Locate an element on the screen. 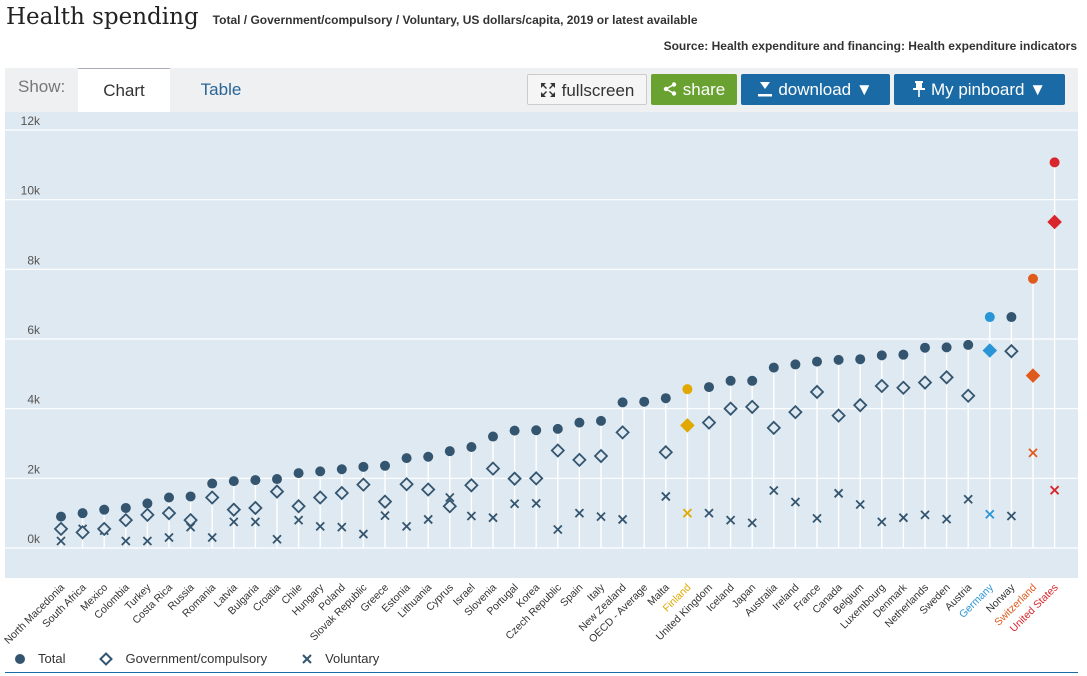 This screenshot has height=676, width=1087. download-icon is located at coordinates (765, 89).